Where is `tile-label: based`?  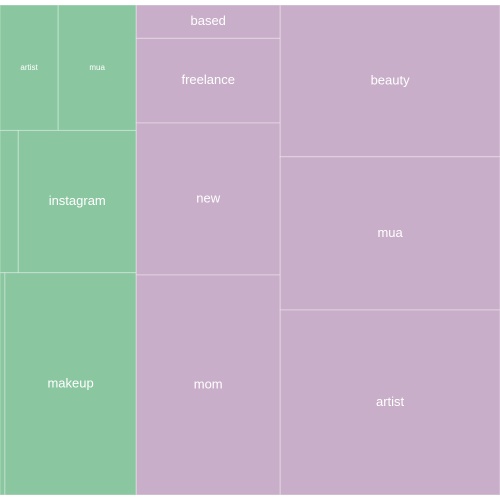
tile-label: based is located at coordinates (207, 20).